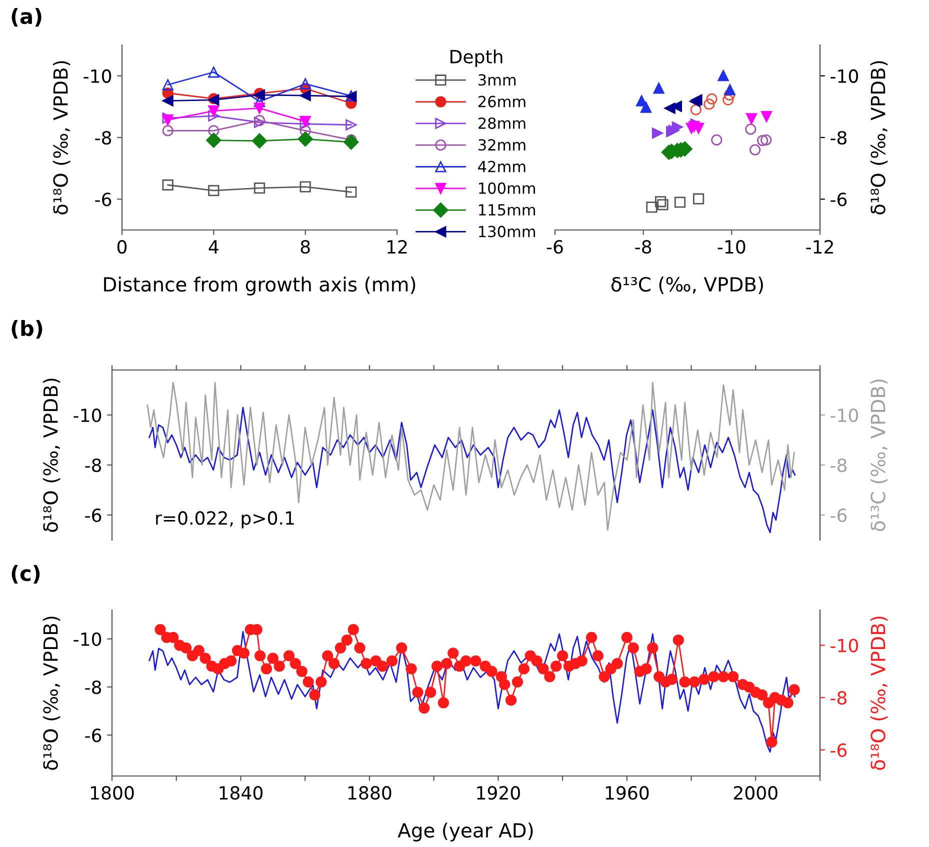  What do you see at coordinates (497, 80) in the screenshot?
I see `legend-label: 3mm` at bounding box center [497, 80].